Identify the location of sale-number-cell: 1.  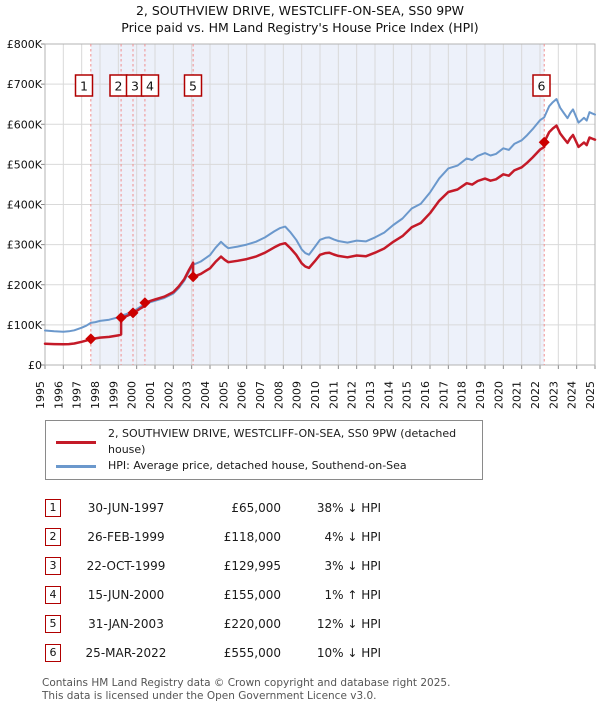
(58, 508).